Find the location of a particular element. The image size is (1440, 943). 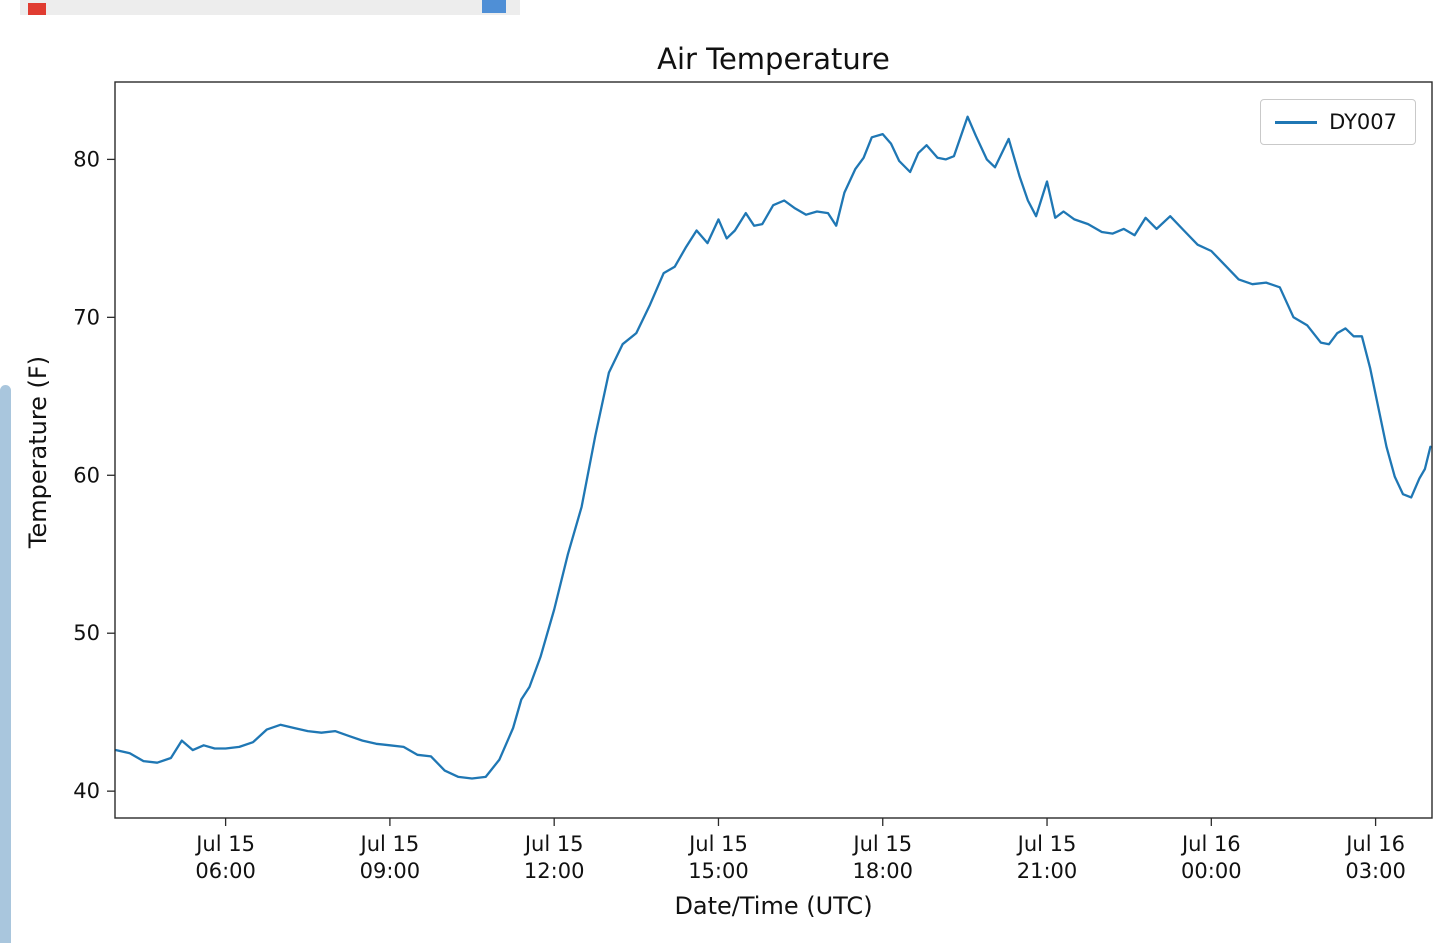

blue-fragment-icon is located at coordinates (494, 6).